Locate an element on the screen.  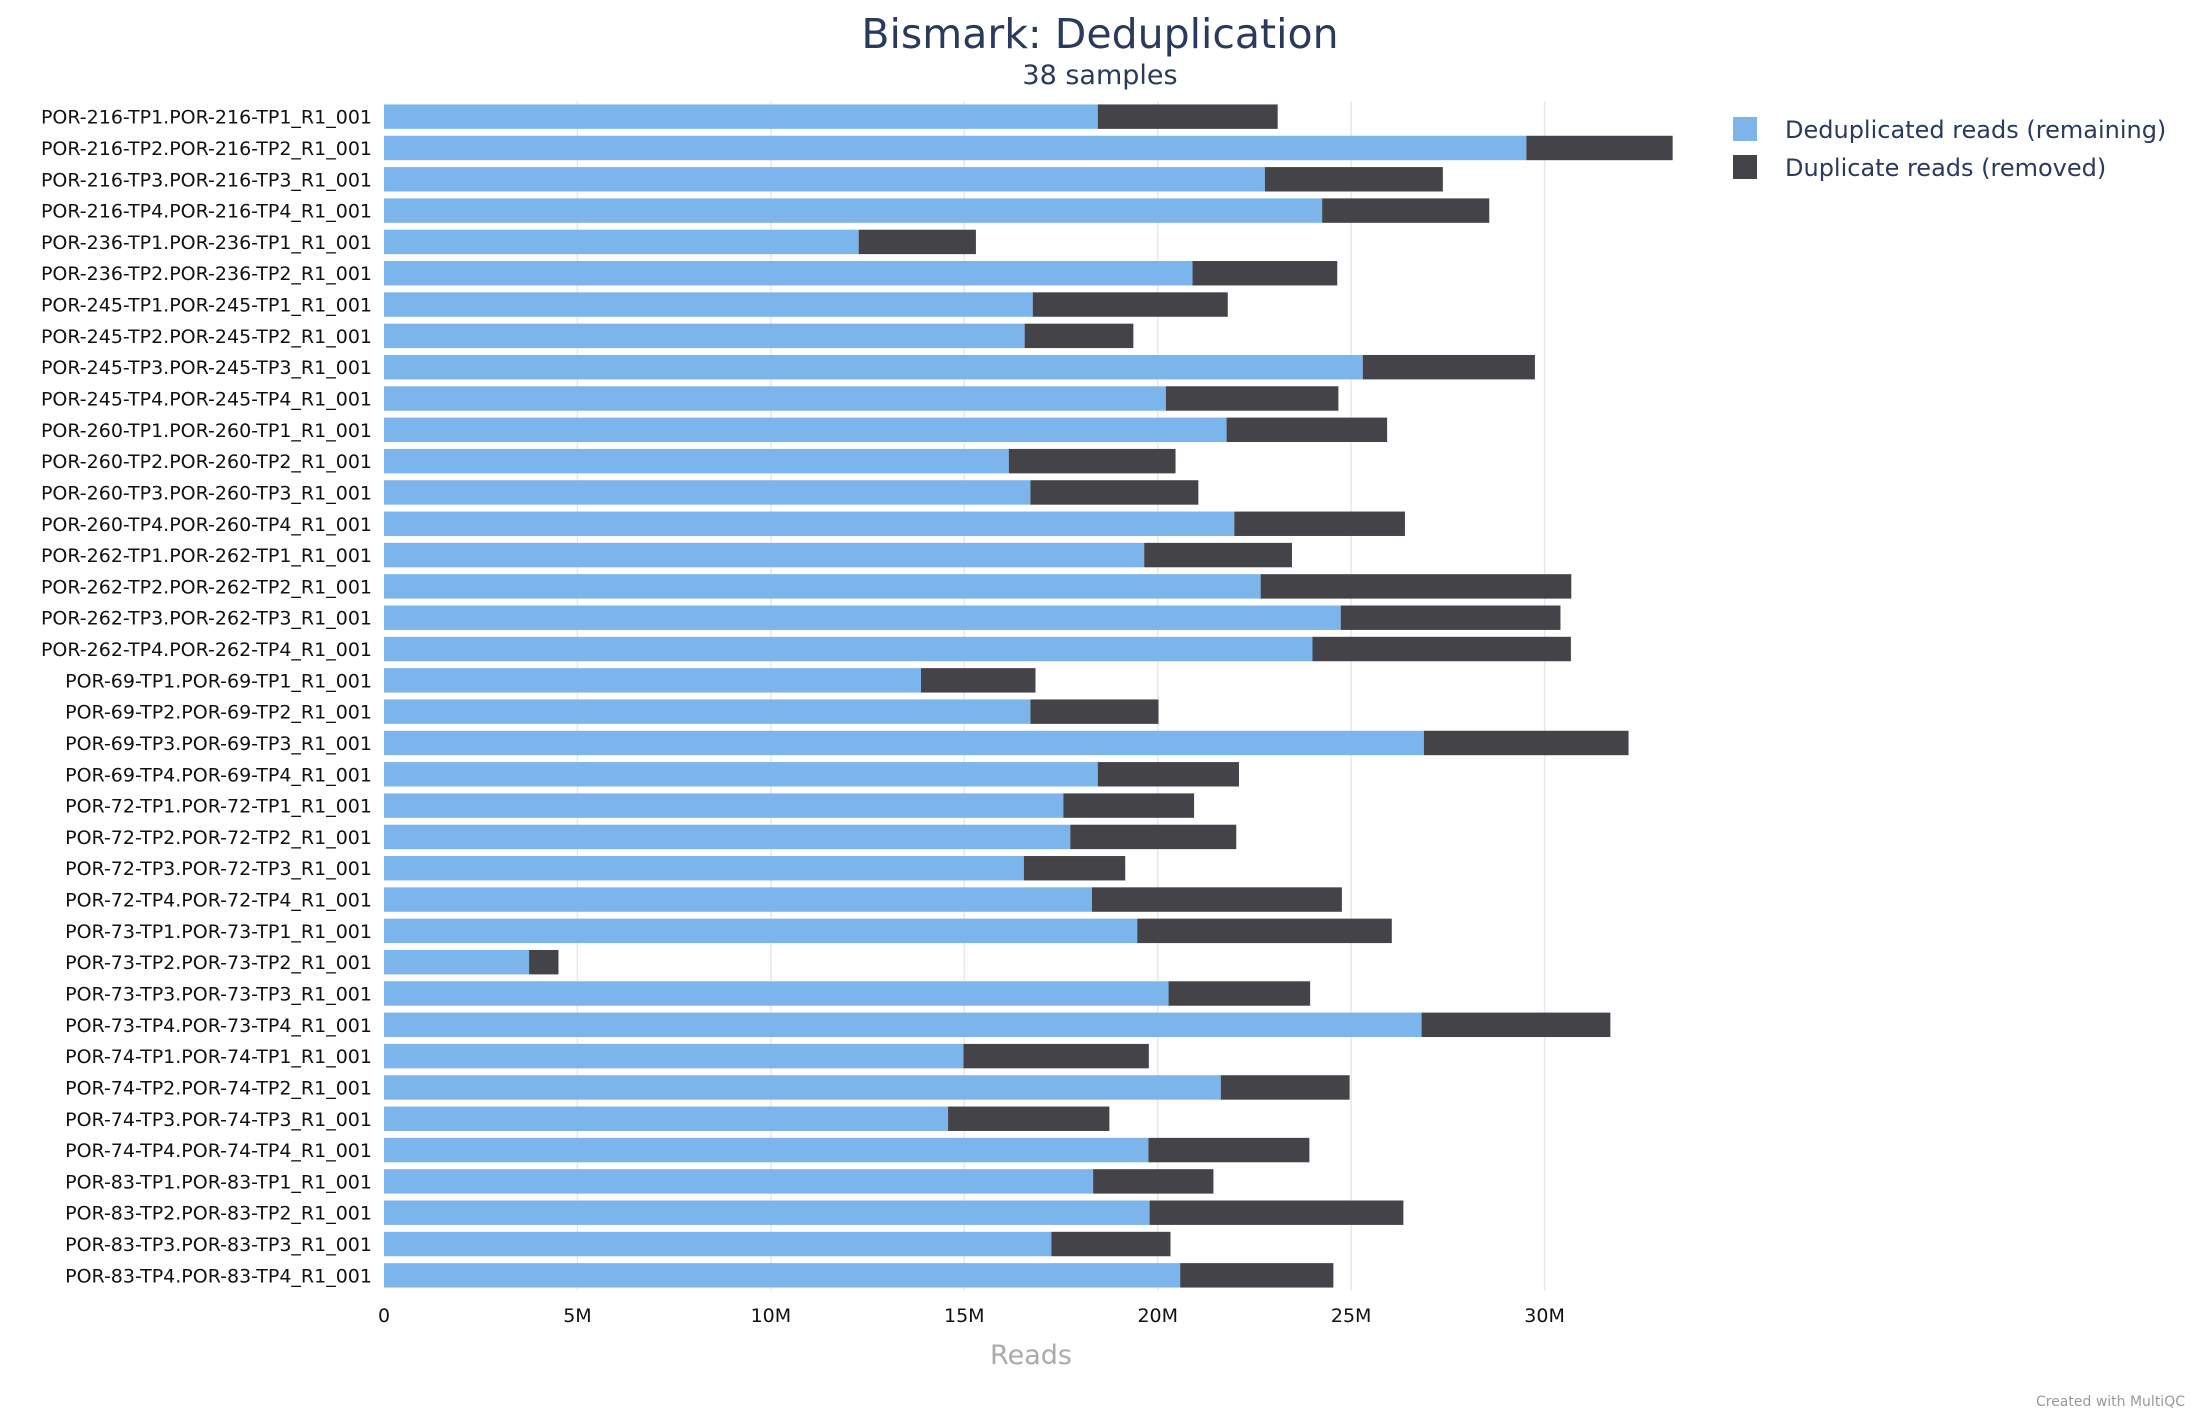
category-label: POR-72-TP1.POR-72-TP1_R1_001 is located at coordinates (218, 807).